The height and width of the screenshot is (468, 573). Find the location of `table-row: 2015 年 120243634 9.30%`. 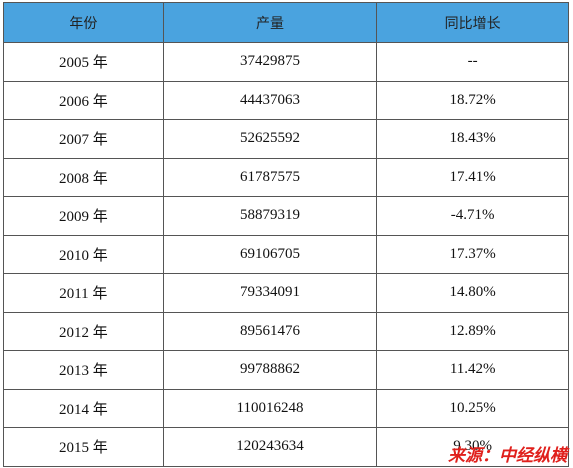

table-row: 2015 年 120243634 9.30% is located at coordinates (286, 447).